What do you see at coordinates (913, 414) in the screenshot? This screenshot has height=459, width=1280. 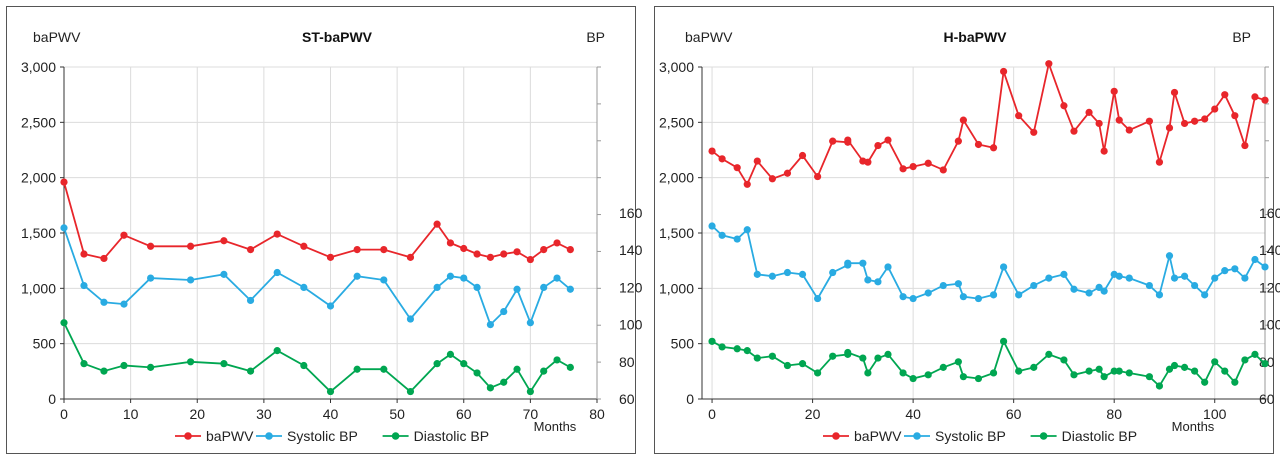 I see `x-tick-label: 40` at bounding box center [913, 414].